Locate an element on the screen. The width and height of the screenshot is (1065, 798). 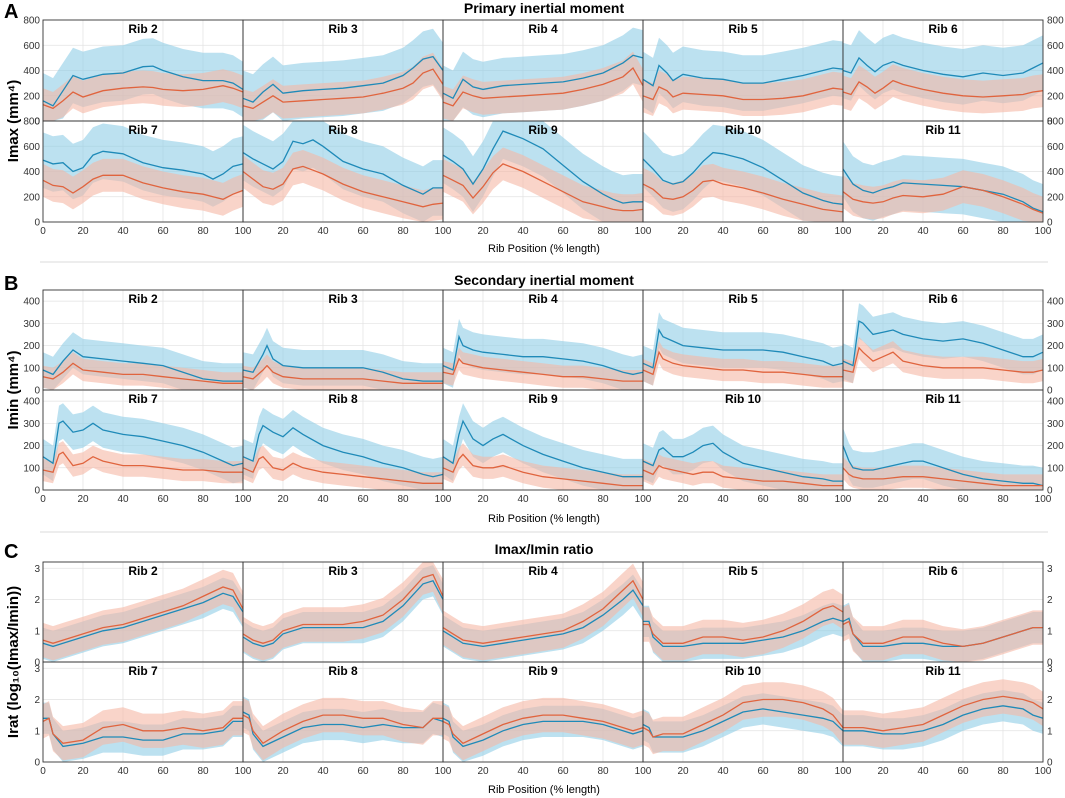
subplot-rib-10: Rib 10 20 40 60 80 100 is located at coordinates (747, 719).